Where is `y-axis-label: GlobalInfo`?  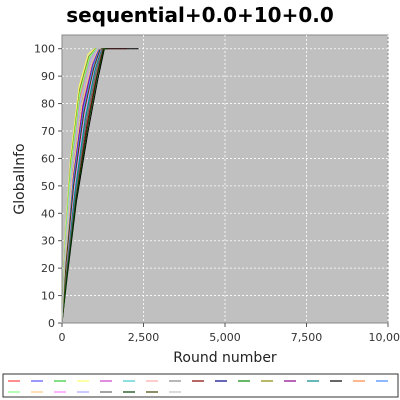
y-axis-label: GlobalInfo is located at coordinates (20, 178).